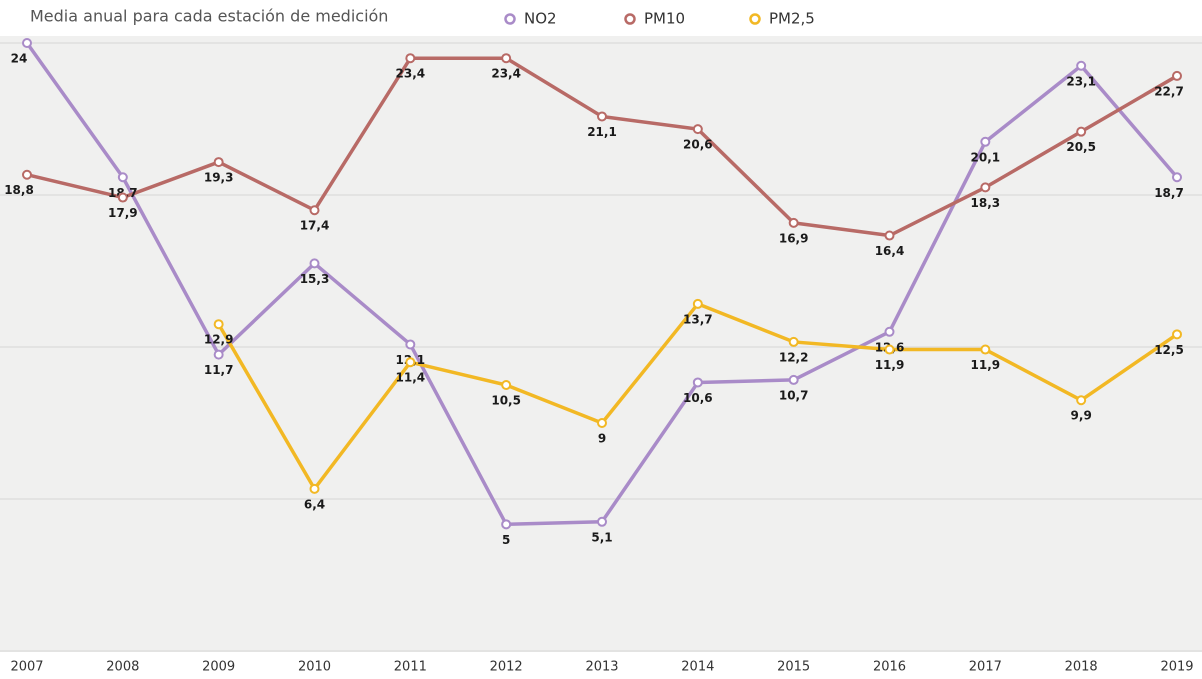 The height and width of the screenshot is (679, 1202). Describe the element at coordinates (664, 19) in the screenshot. I see `legend-label: PM10` at that location.